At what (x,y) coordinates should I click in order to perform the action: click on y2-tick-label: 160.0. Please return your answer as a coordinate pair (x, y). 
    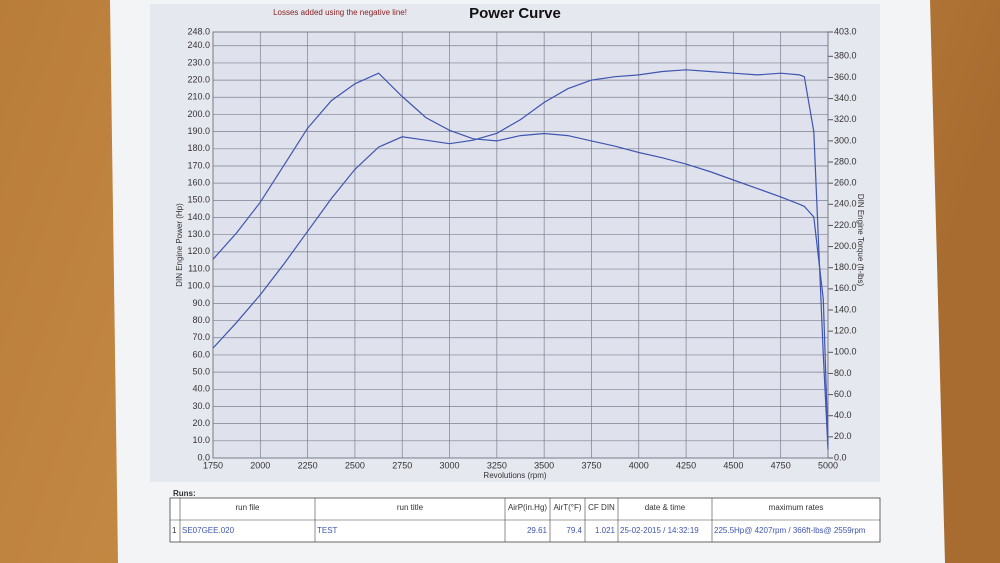
    Looking at the image, I should click on (845, 288).